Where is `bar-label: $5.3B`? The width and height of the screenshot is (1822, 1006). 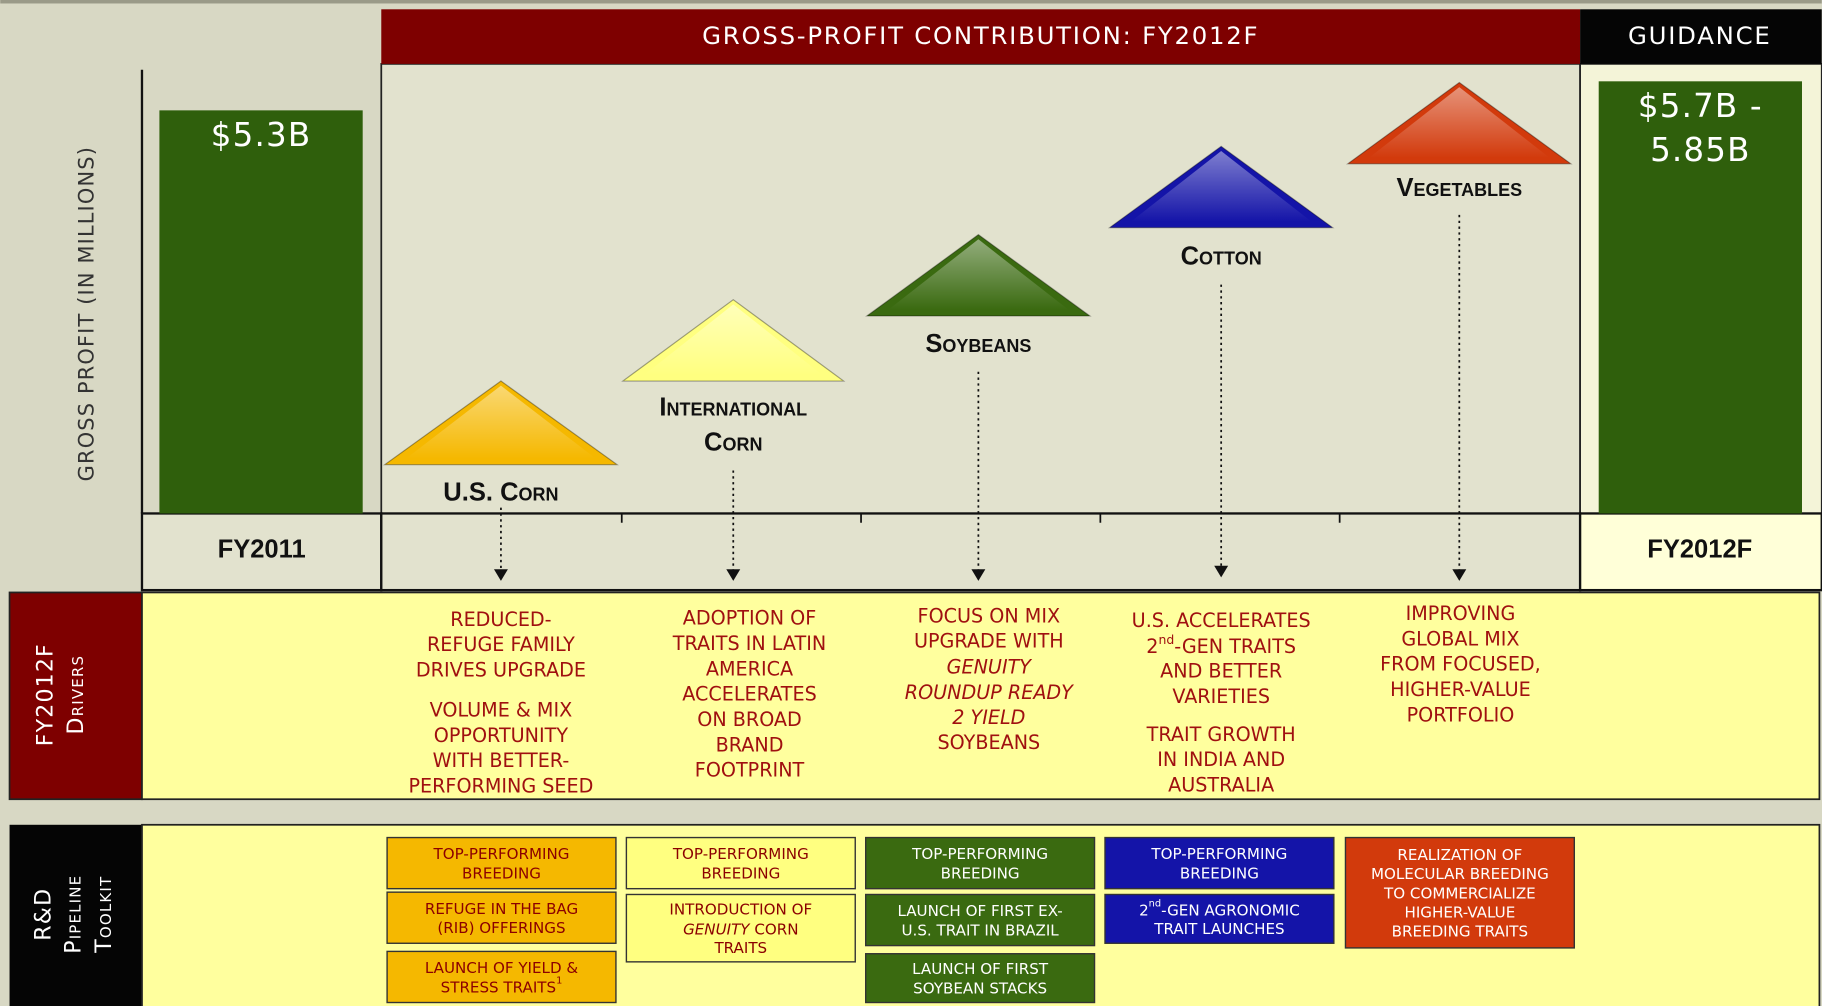
bar-label: $5.3B is located at coordinates (261, 135).